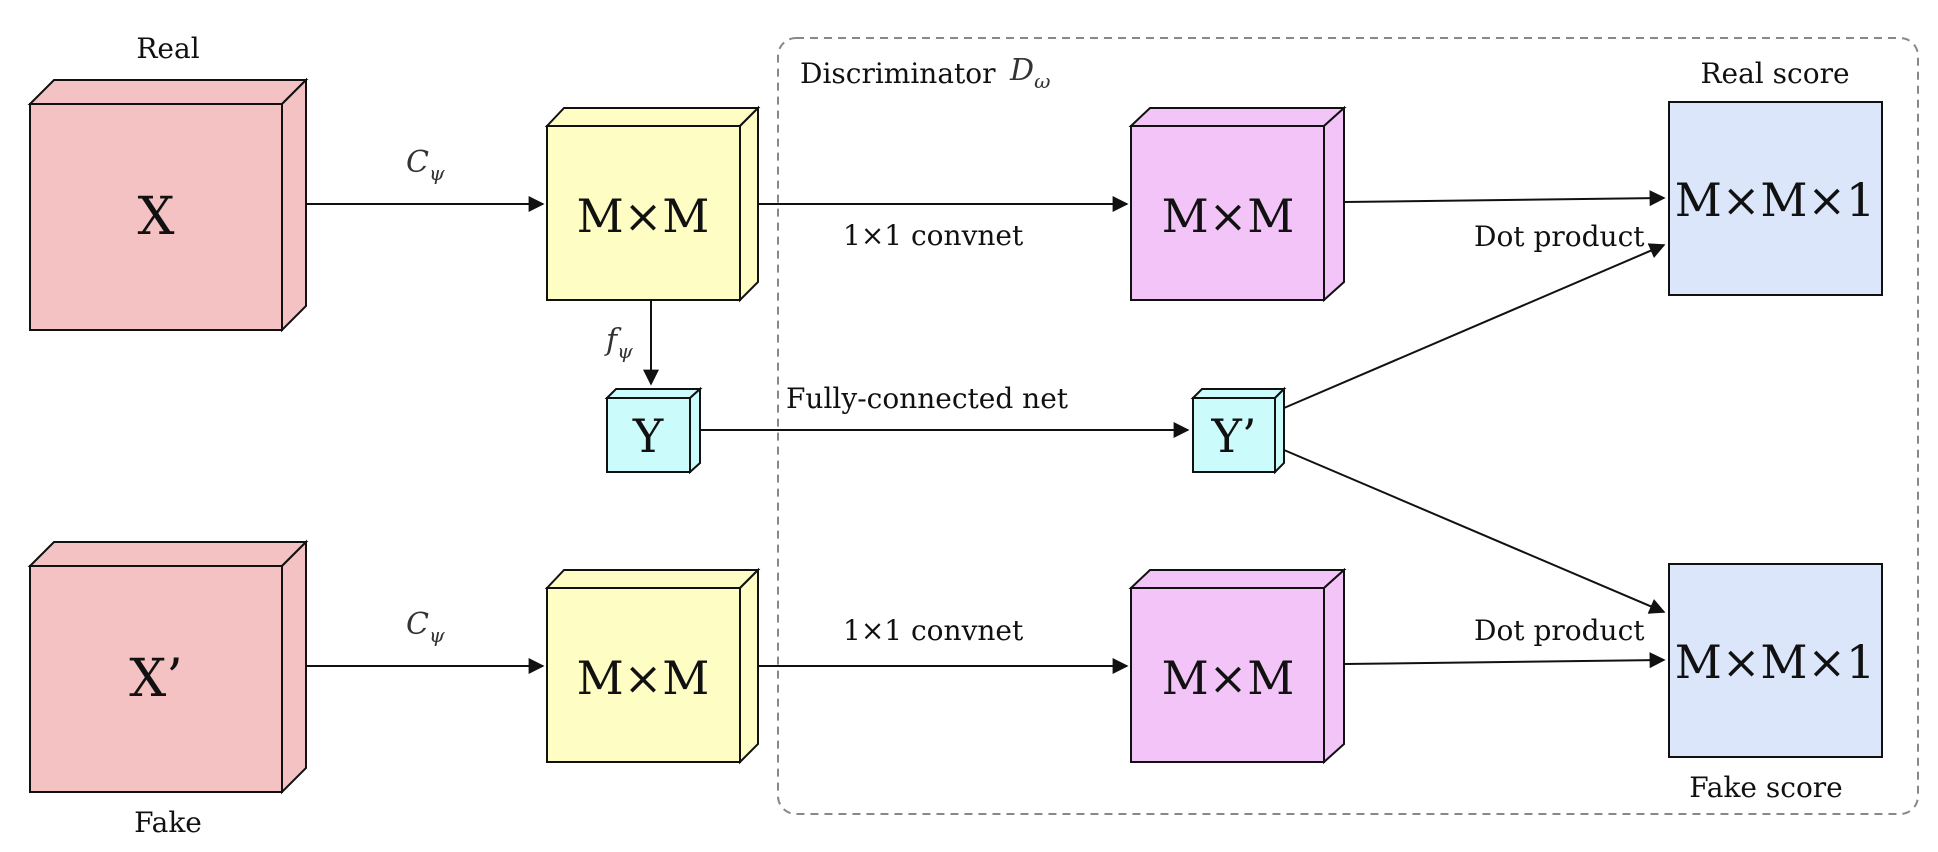 This screenshot has width=1938, height=852. I want to click on fake-score-box-text: M×M×1, so click(1775, 662).